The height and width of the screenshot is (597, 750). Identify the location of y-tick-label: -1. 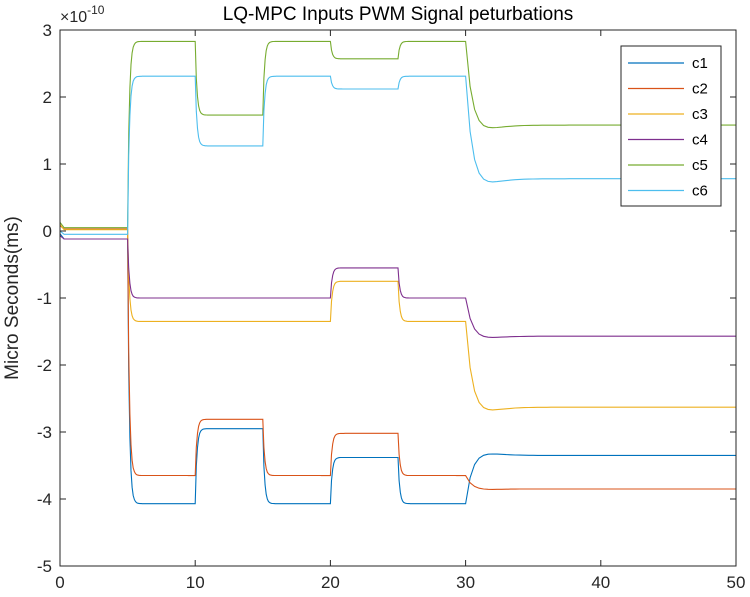
(44, 298).